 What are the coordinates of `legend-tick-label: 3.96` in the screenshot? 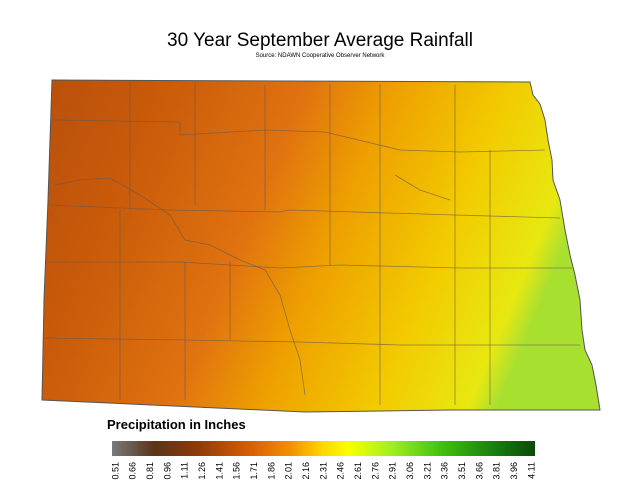 It's located at (514, 471).